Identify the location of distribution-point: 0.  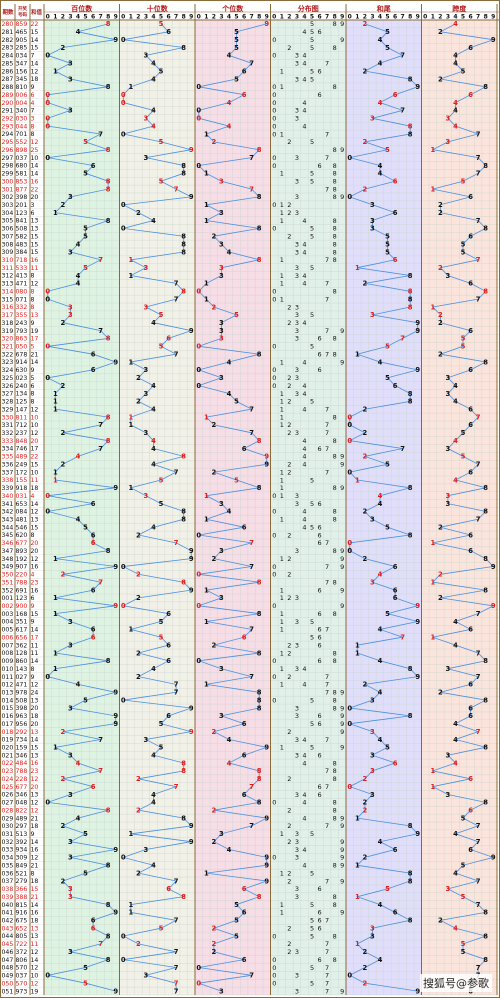
(274, 378).